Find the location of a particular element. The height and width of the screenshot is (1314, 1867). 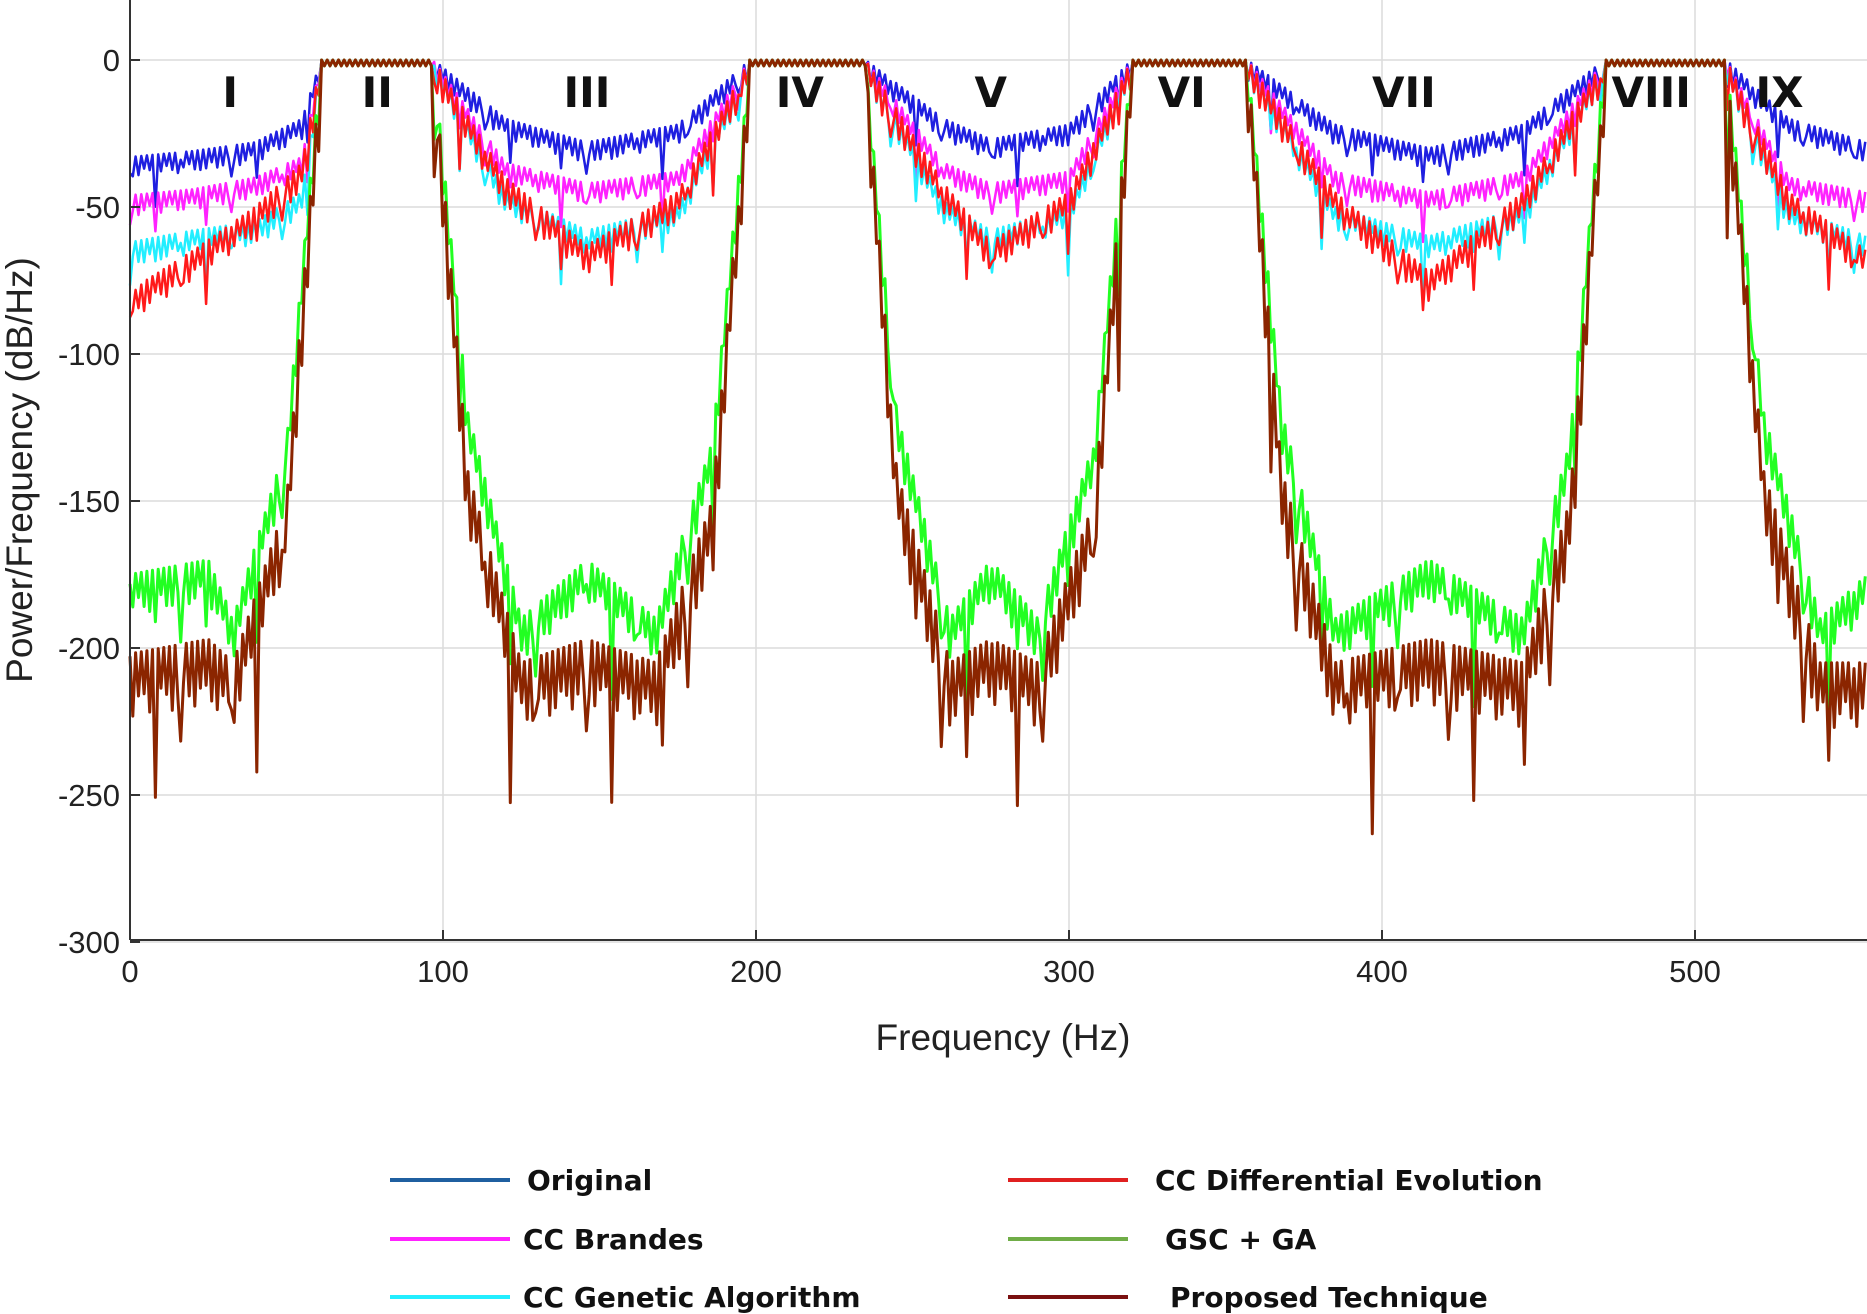

band-labels: I II III IV V VI VII VIII IX is located at coordinates (1012, 92).